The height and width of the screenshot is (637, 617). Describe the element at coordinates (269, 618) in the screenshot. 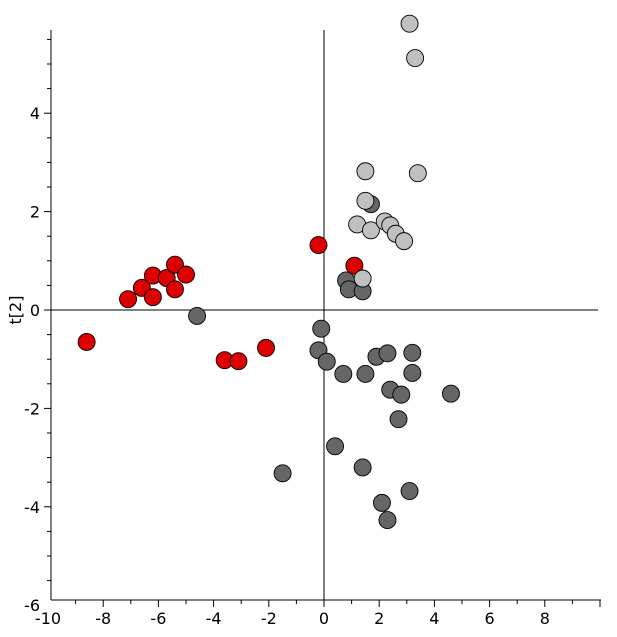

I see `x-tick-label: -2` at that location.